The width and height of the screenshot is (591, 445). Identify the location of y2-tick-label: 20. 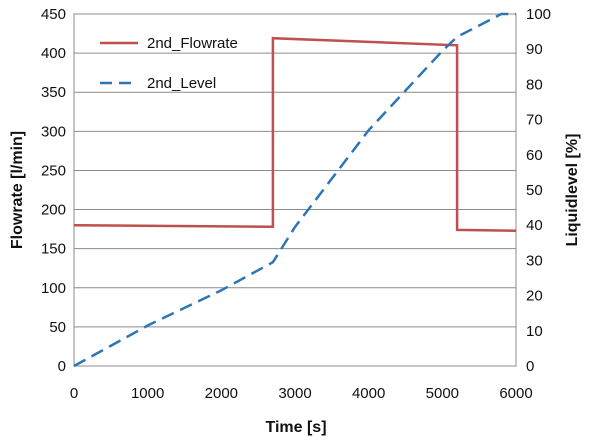
(534, 296).